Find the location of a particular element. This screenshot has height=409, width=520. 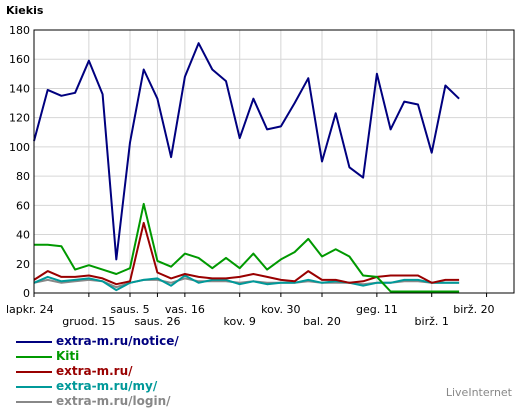

legend-label: extra-m.ru/my/ is located at coordinates (107, 386).